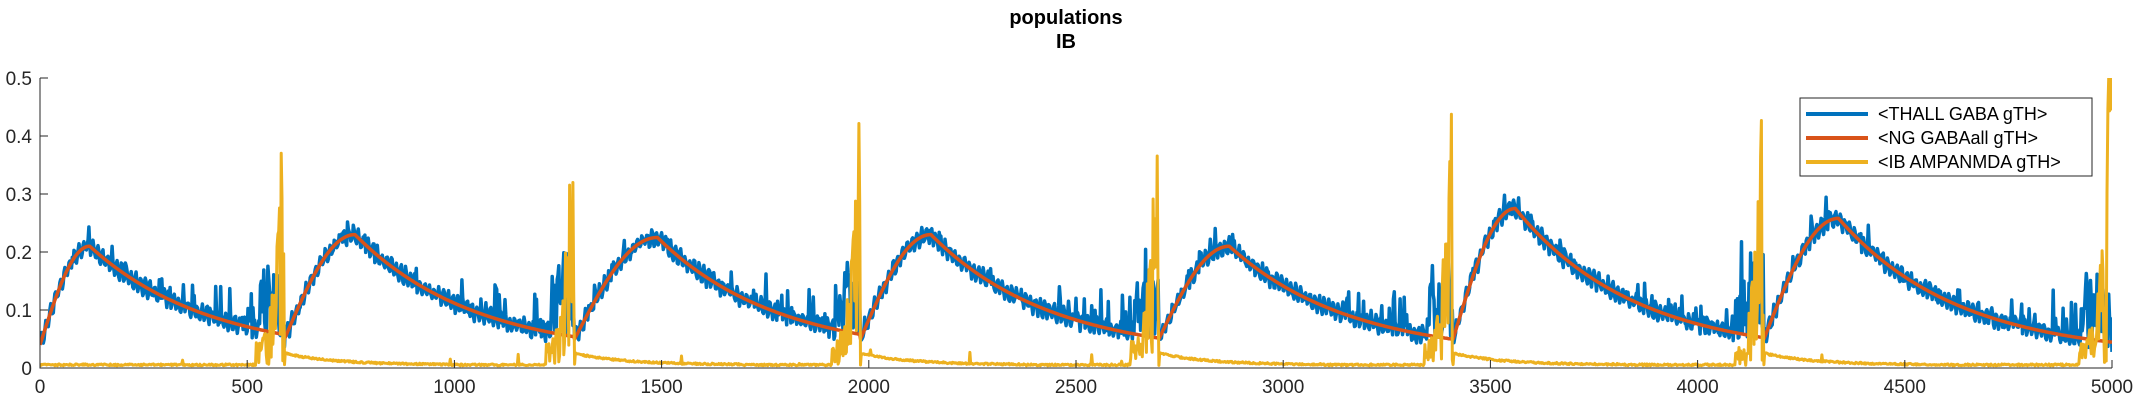 Image resolution: width=2133 pixels, height=400 pixels. Describe the element at coordinates (19, 137) in the screenshot. I see `y-tick-label: 0.4` at that location.